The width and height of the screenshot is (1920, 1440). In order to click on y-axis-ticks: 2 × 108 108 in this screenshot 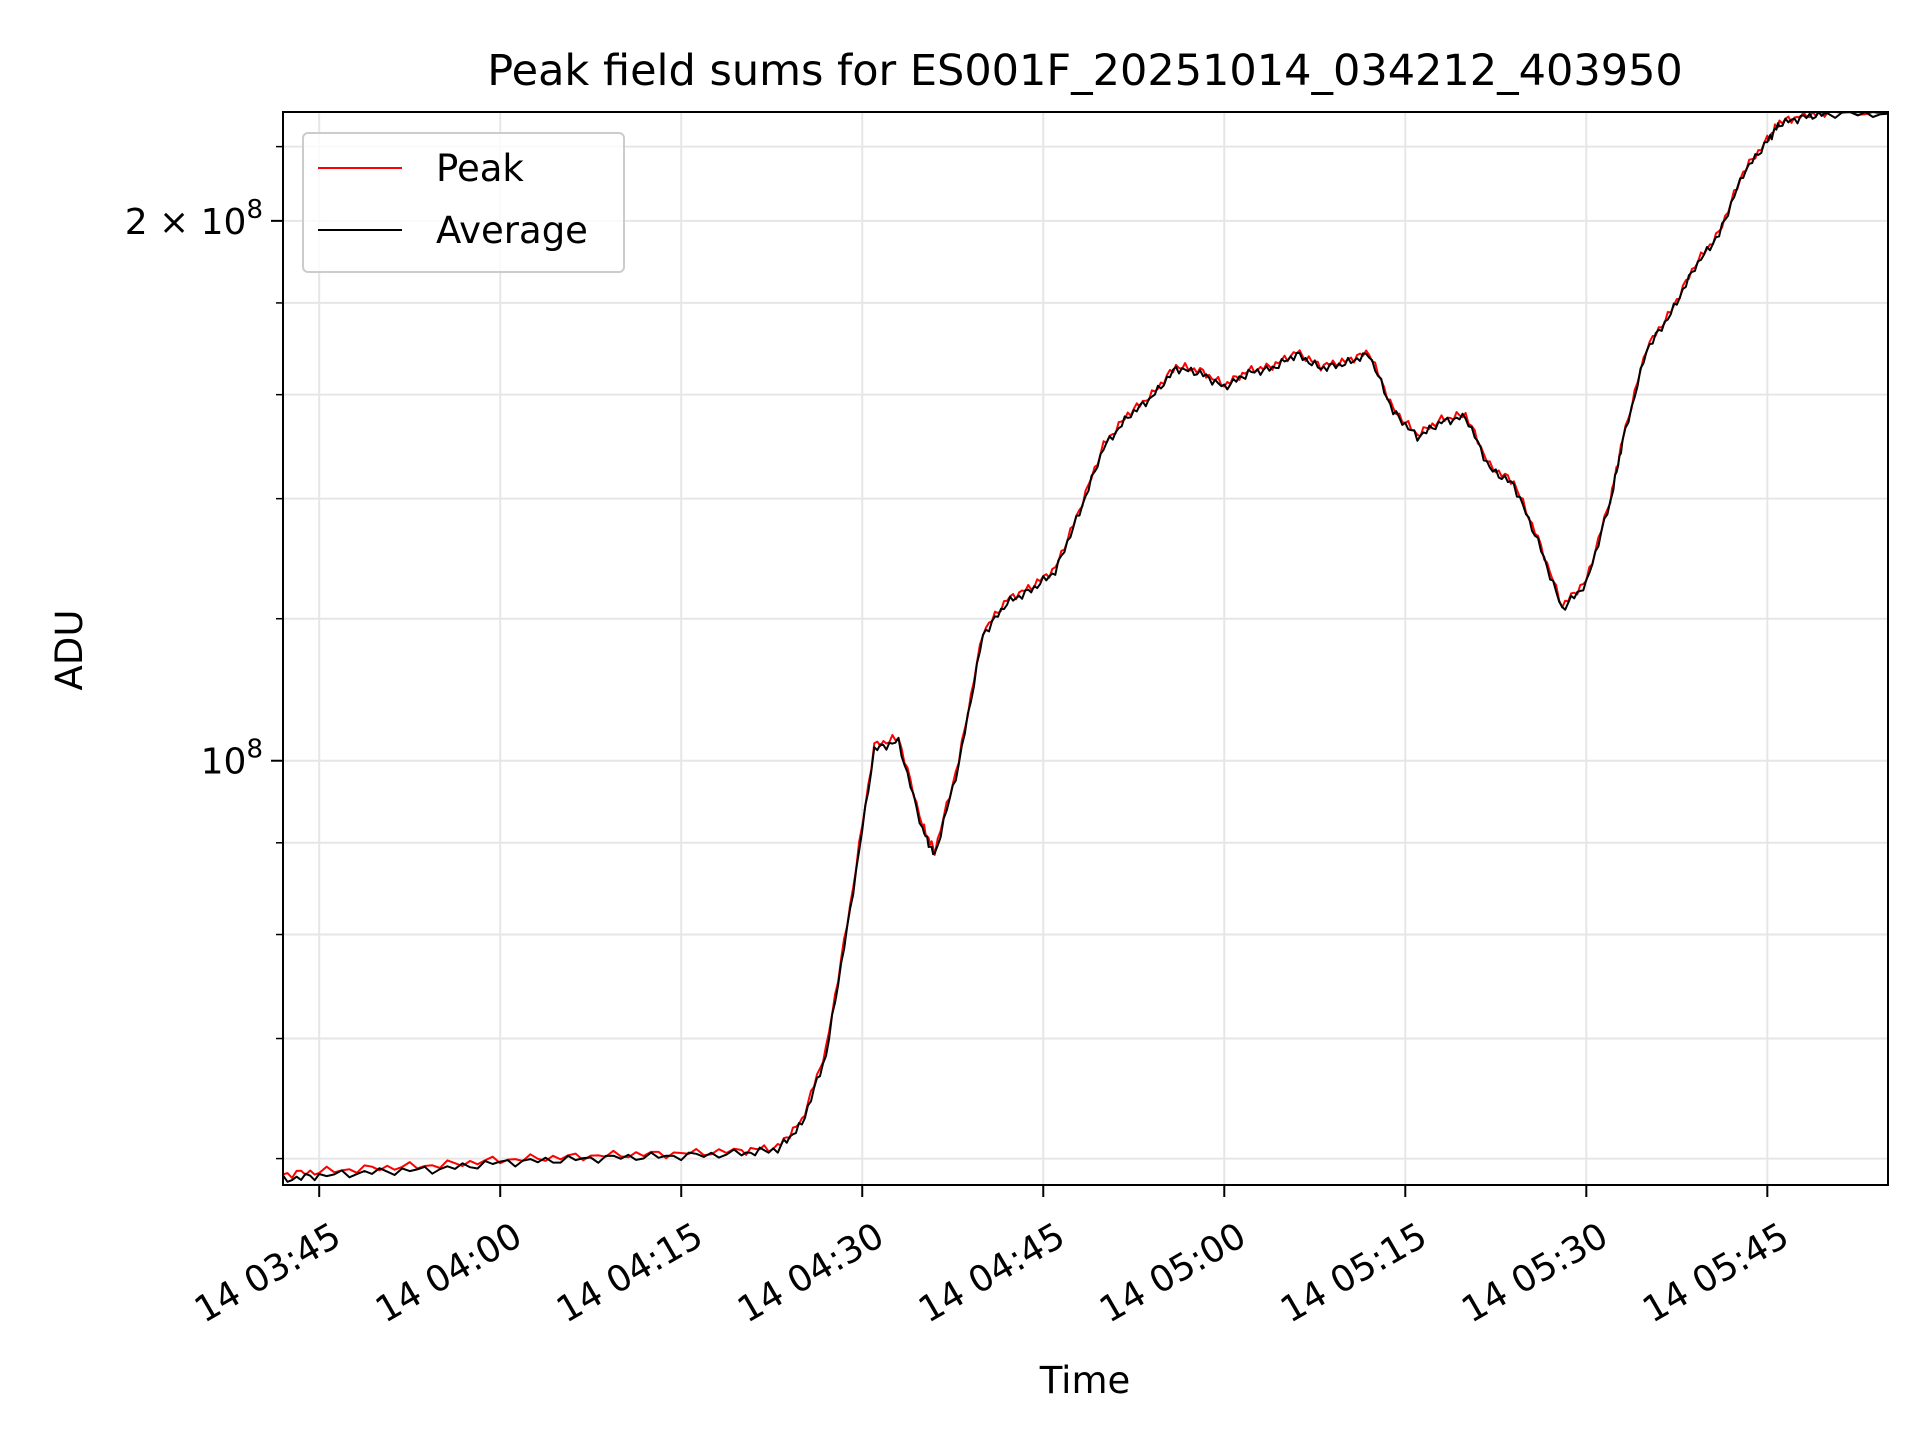, I will do `click(204, 652)`.